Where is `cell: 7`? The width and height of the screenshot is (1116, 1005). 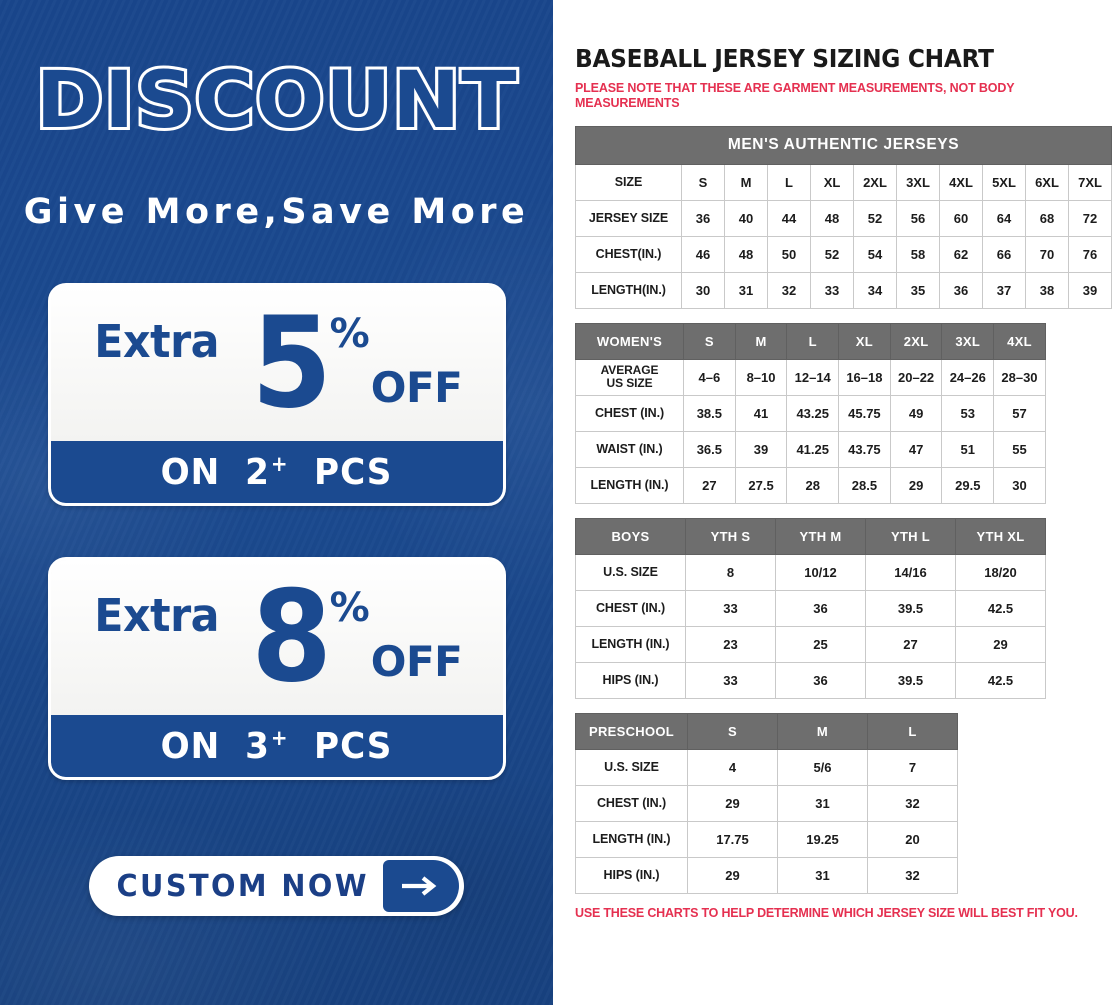 cell: 7 is located at coordinates (912, 767).